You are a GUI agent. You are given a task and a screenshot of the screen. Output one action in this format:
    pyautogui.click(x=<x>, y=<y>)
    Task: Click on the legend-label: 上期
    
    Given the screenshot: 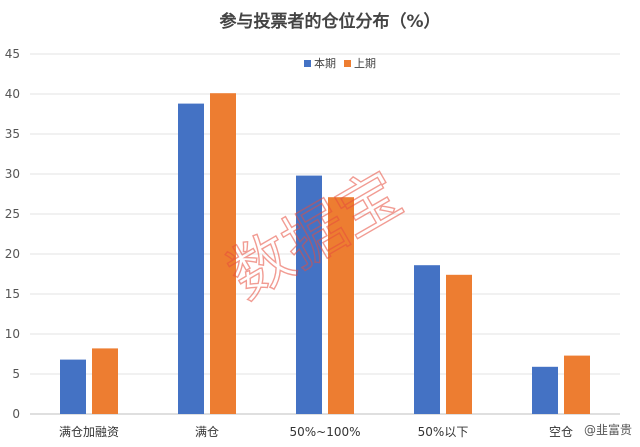 What is the action you would take?
    pyautogui.click(x=365, y=63)
    